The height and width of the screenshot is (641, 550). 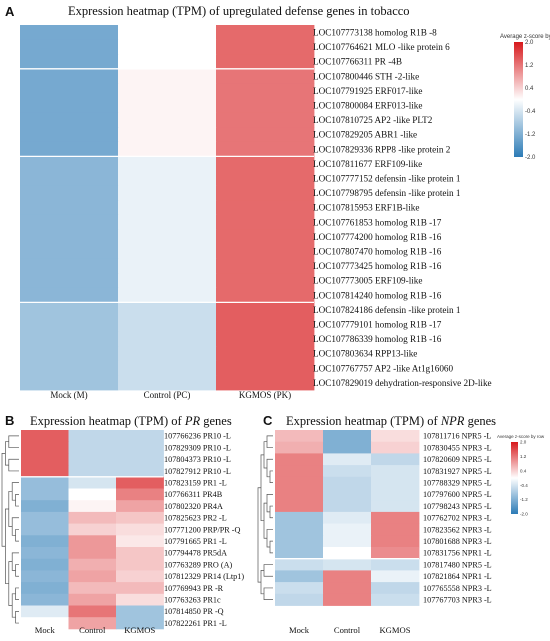 I want to click on heatmap-a-column-label: Control (PC), so click(x=167, y=395).